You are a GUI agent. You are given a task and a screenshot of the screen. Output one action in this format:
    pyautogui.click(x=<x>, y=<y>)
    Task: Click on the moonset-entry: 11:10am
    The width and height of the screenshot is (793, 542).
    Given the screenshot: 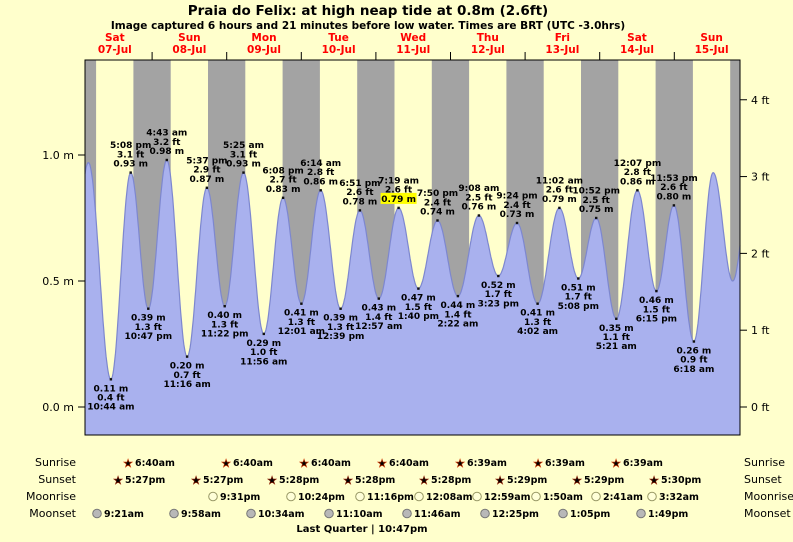 What is the action you would take?
    pyautogui.click(x=353, y=514)
    